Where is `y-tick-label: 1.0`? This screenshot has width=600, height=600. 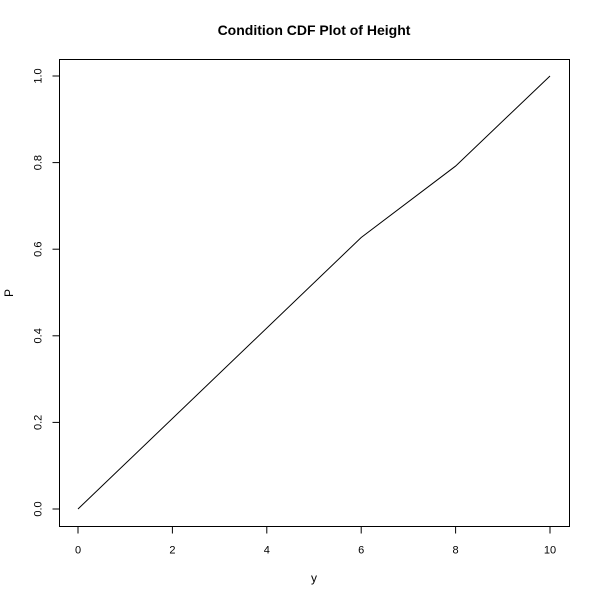 y-tick-label: 1.0 is located at coordinates (39, 75).